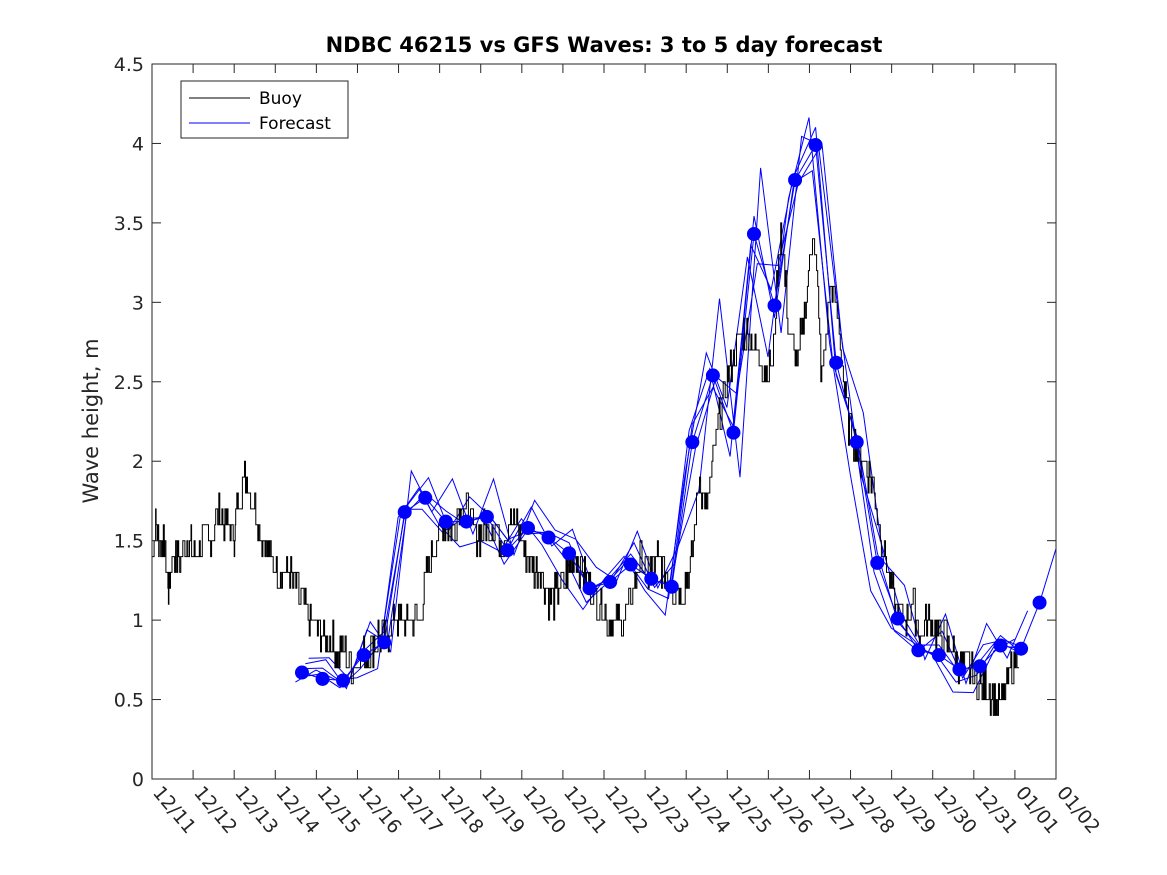  I want to click on legend-forecast-label: Forecast, so click(295, 124).